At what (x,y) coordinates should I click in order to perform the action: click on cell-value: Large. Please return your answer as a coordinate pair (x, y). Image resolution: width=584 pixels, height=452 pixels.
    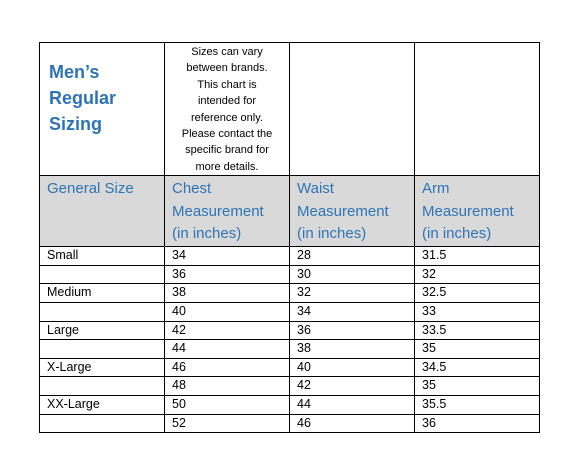
    Looking at the image, I should click on (63, 329).